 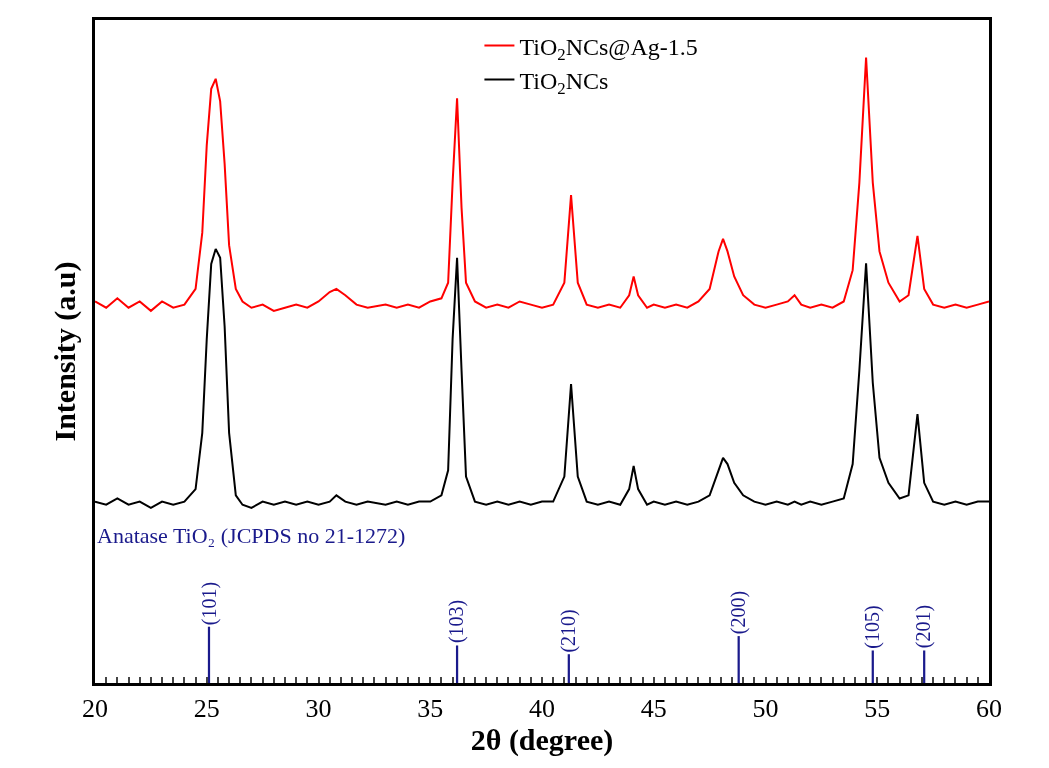 What do you see at coordinates (542, 708) in the screenshot?
I see `x-tick-label: 40` at bounding box center [542, 708].